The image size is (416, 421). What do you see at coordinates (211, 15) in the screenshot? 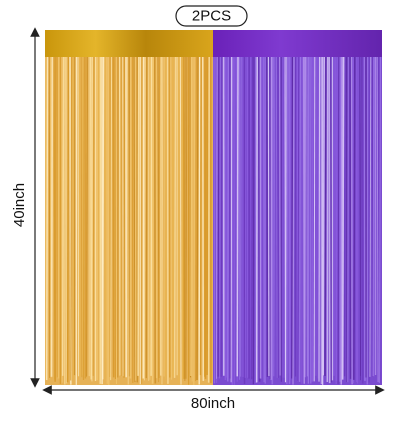
I see `badge: 2PCS` at bounding box center [211, 15].